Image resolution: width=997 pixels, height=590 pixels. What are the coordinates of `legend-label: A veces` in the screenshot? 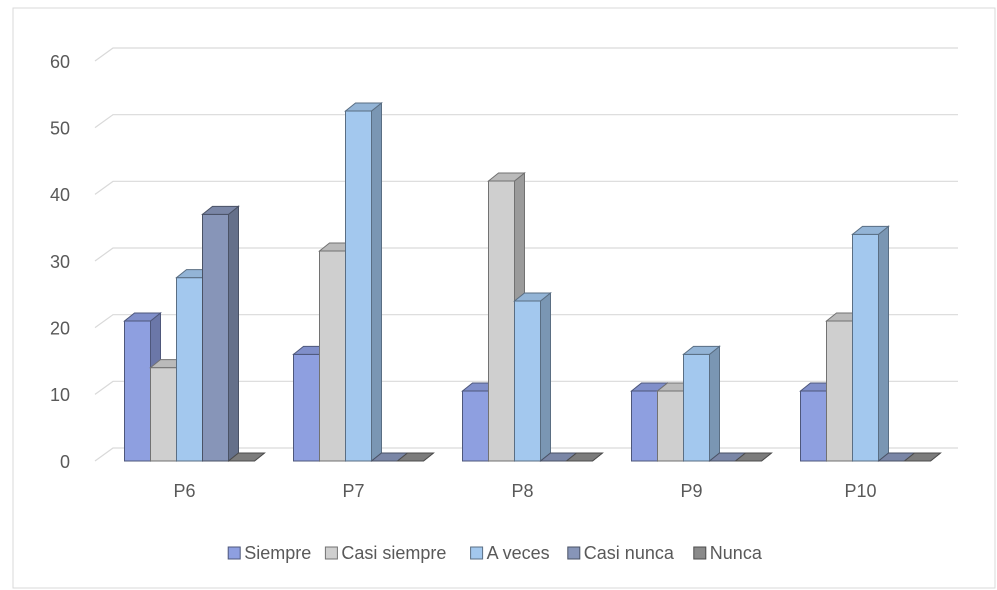 It's located at (518, 553).